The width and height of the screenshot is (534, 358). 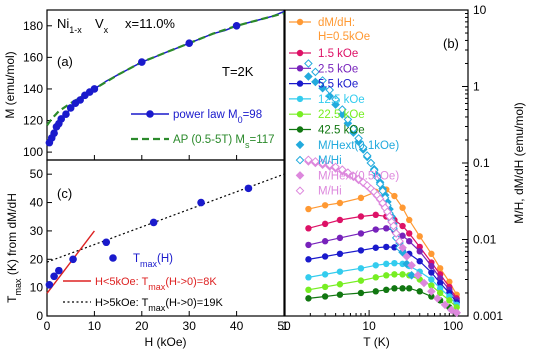 What do you see at coordinates (33, 57) in the screenshot?
I see `panel-a-ytick-label: 160` at bounding box center [33, 57].